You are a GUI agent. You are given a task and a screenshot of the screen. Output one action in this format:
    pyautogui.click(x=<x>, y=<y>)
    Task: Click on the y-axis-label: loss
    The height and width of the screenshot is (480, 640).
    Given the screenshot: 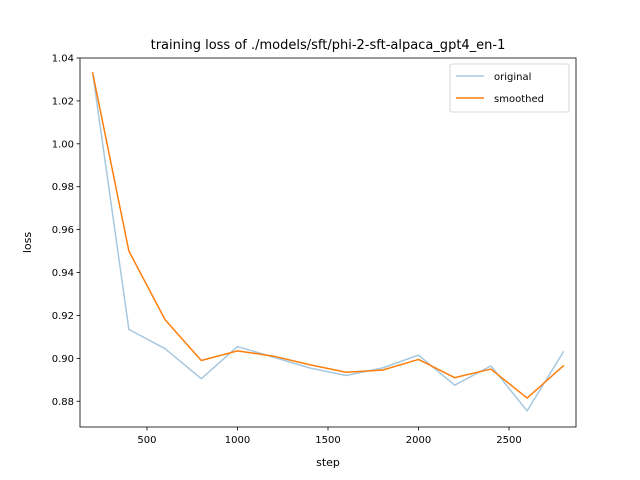 What is the action you would take?
    pyautogui.click(x=27, y=243)
    